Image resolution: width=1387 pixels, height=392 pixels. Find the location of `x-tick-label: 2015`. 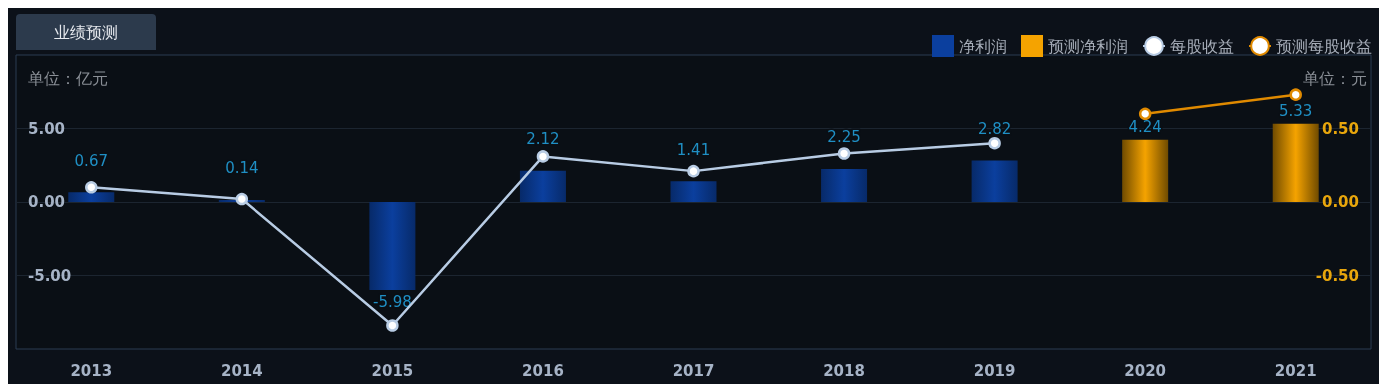

x-tick-label: 2015 is located at coordinates (392, 370).